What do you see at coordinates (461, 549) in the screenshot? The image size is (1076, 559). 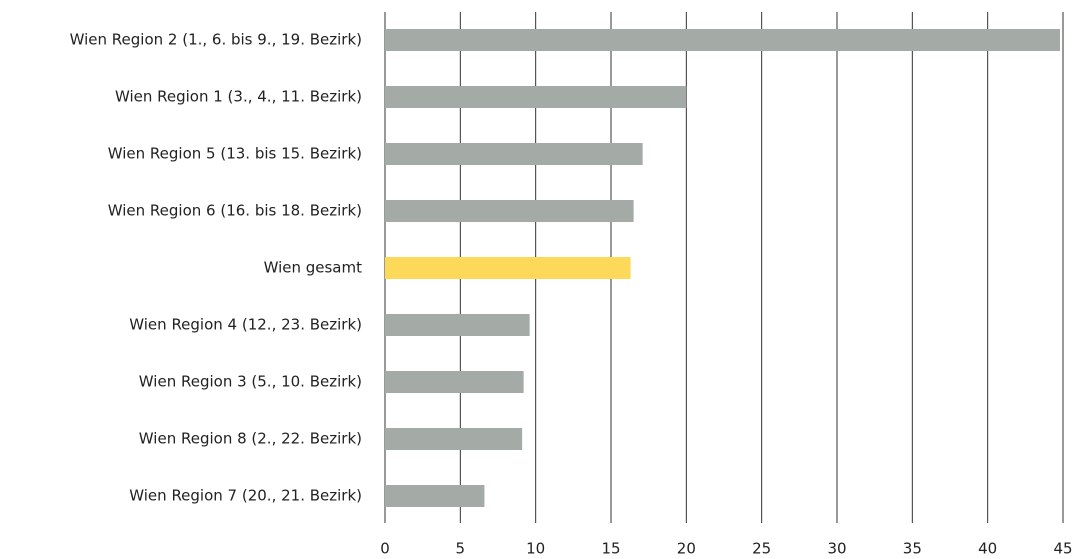 I see `x-tick-label: 5` at bounding box center [461, 549].